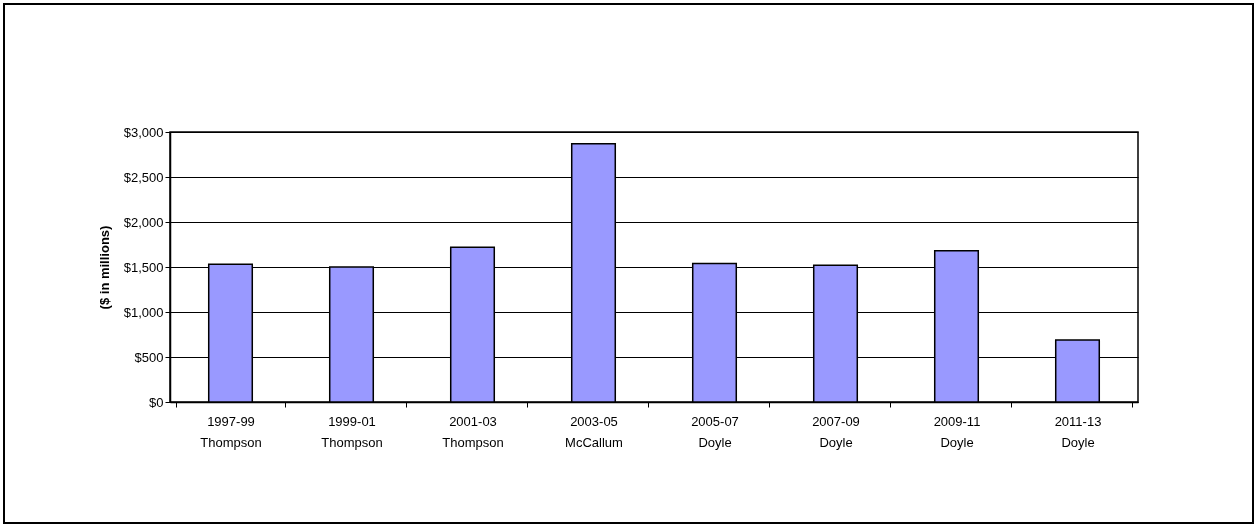  Describe the element at coordinates (957, 431) in the screenshot. I see `x-tick-label: 2009-11 Doyle` at that location.